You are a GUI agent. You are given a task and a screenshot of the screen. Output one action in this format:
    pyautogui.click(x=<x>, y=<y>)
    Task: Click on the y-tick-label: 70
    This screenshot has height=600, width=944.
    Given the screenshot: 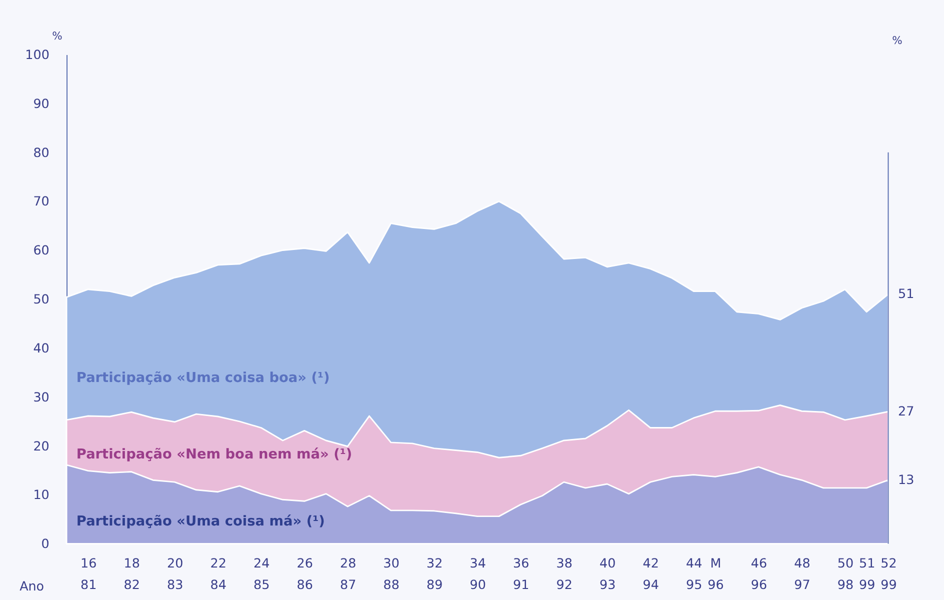 What is the action you would take?
    pyautogui.click(x=41, y=201)
    